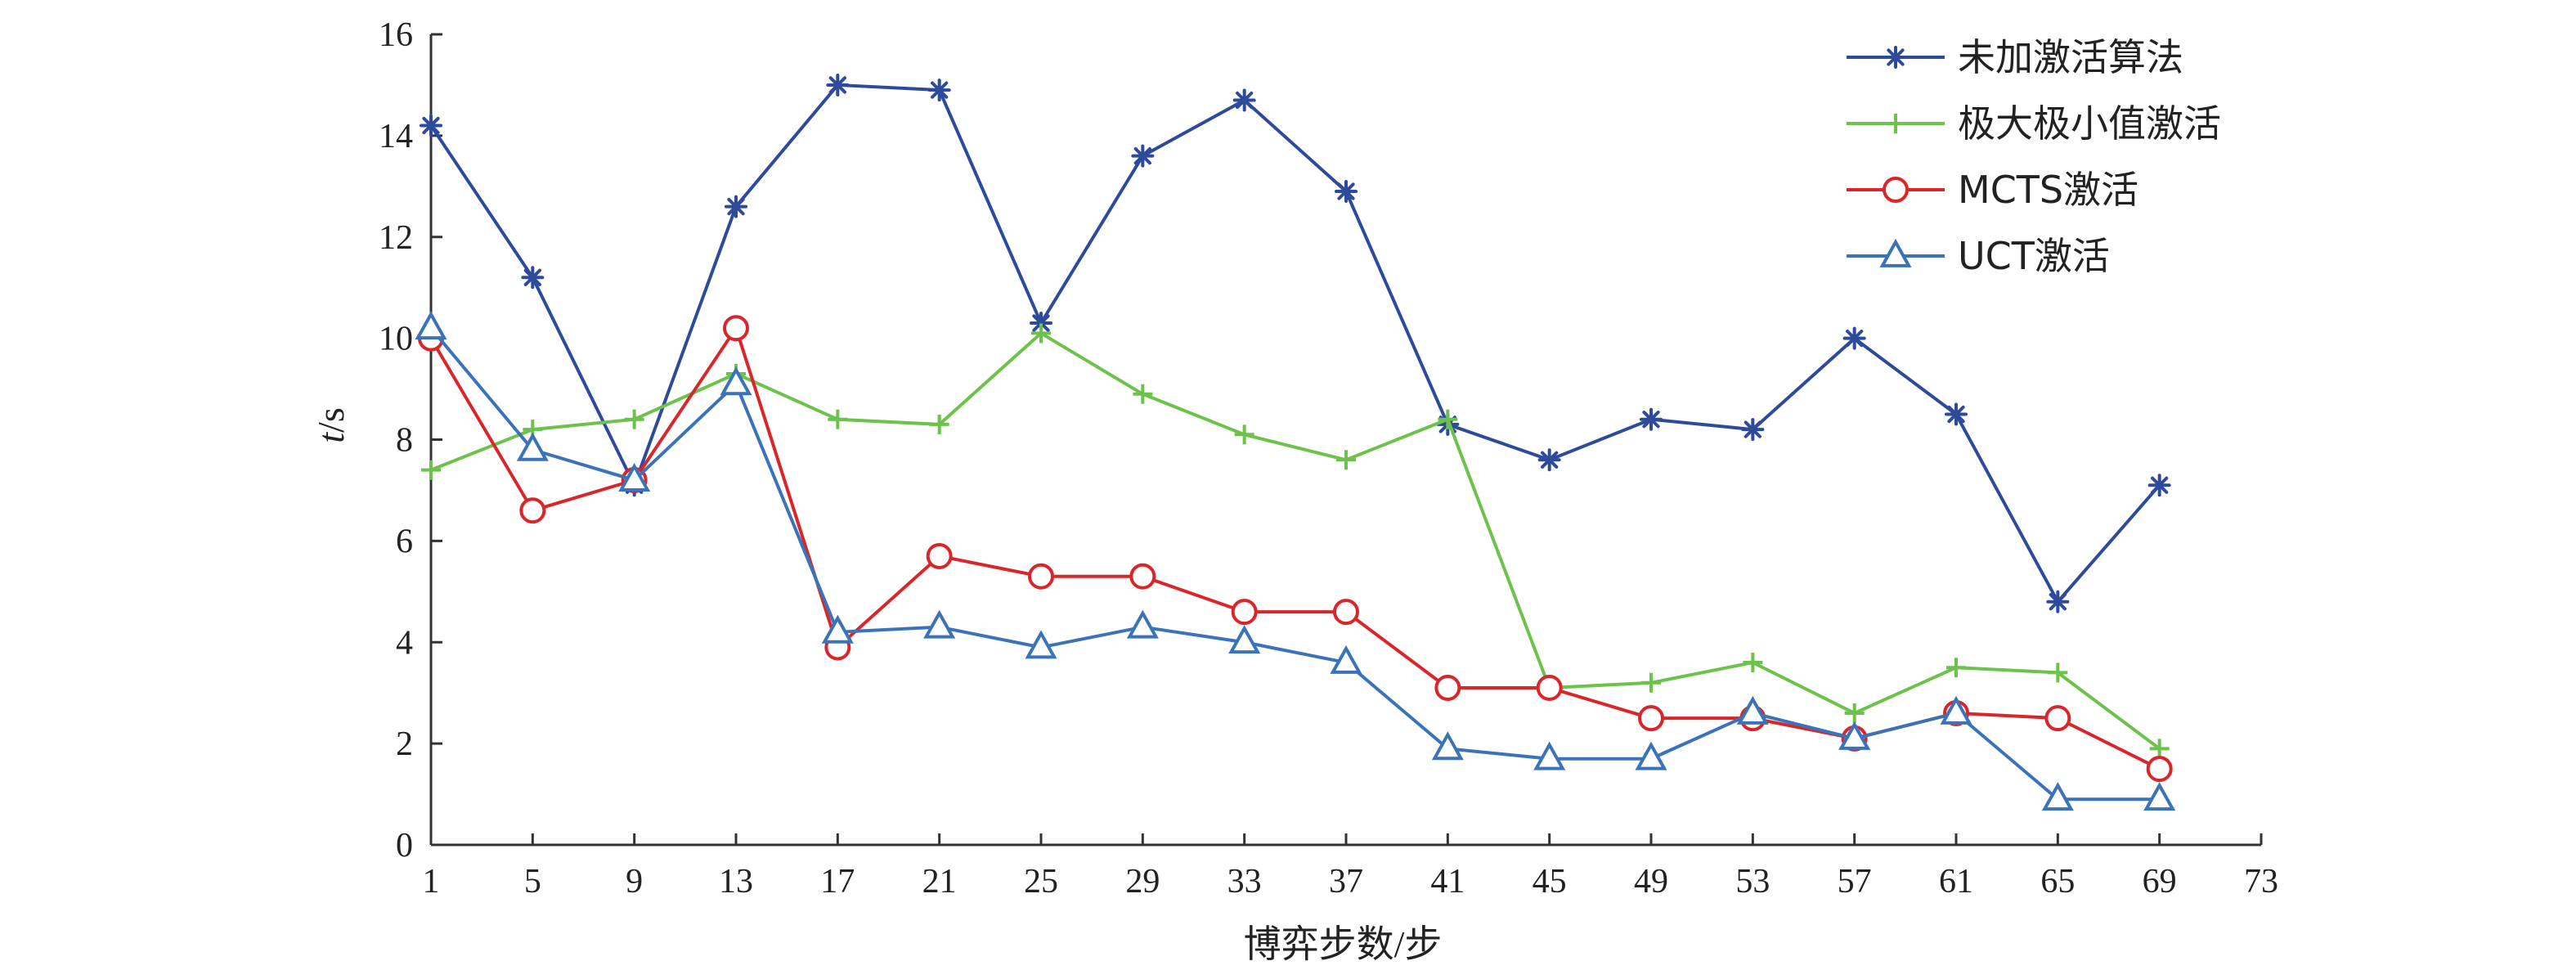  Describe the element at coordinates (396, 35) in the screenshot. I see `y-tick-label: 16` at that location.